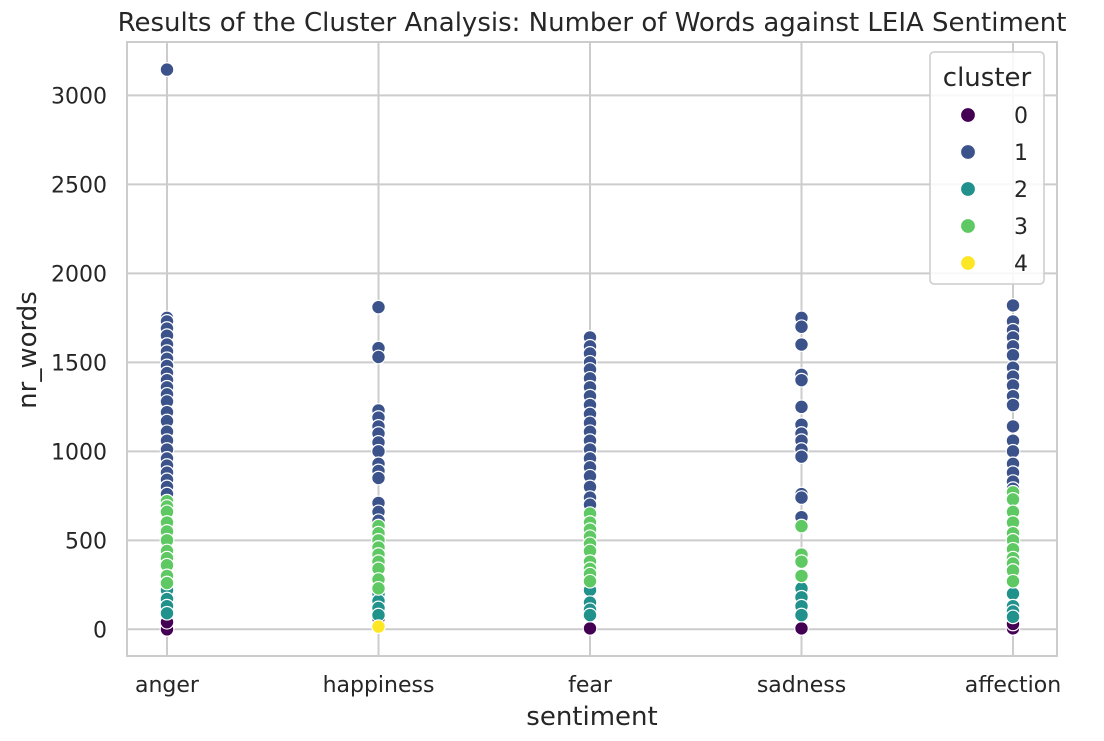 The height and width of the screenshot is (741, 1104). Describe the element at coordinates (100, 630) in the screenshot. I see `y-tick-label: 0` at that location.